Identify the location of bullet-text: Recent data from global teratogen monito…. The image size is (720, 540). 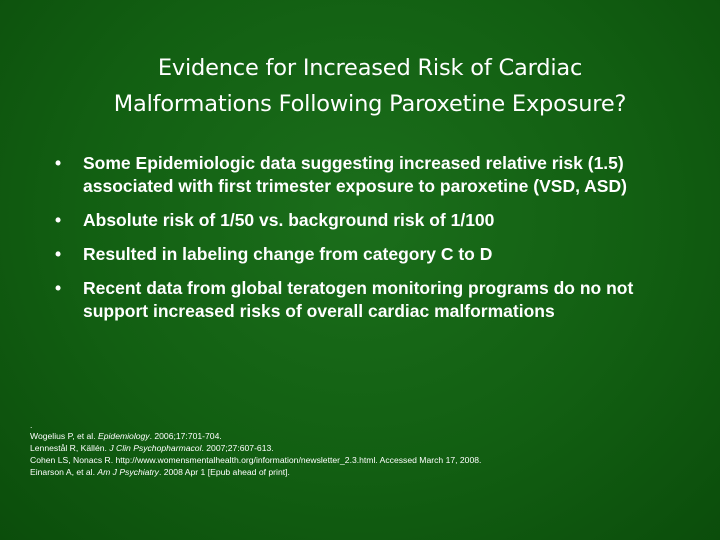
(358, 299).